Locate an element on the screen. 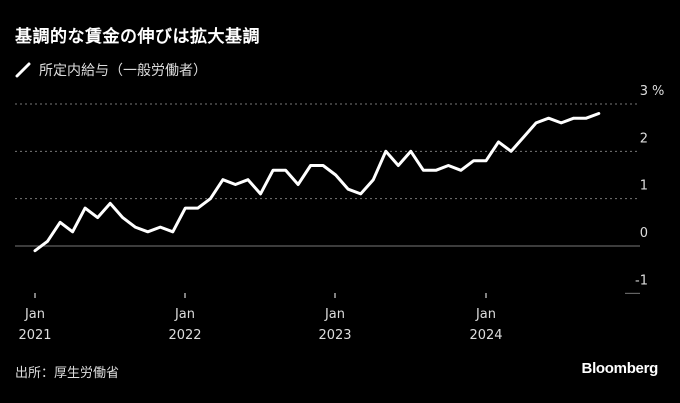 The image size is (680, 403). y-tick-label: 0 is located at coordinates (644, 233).